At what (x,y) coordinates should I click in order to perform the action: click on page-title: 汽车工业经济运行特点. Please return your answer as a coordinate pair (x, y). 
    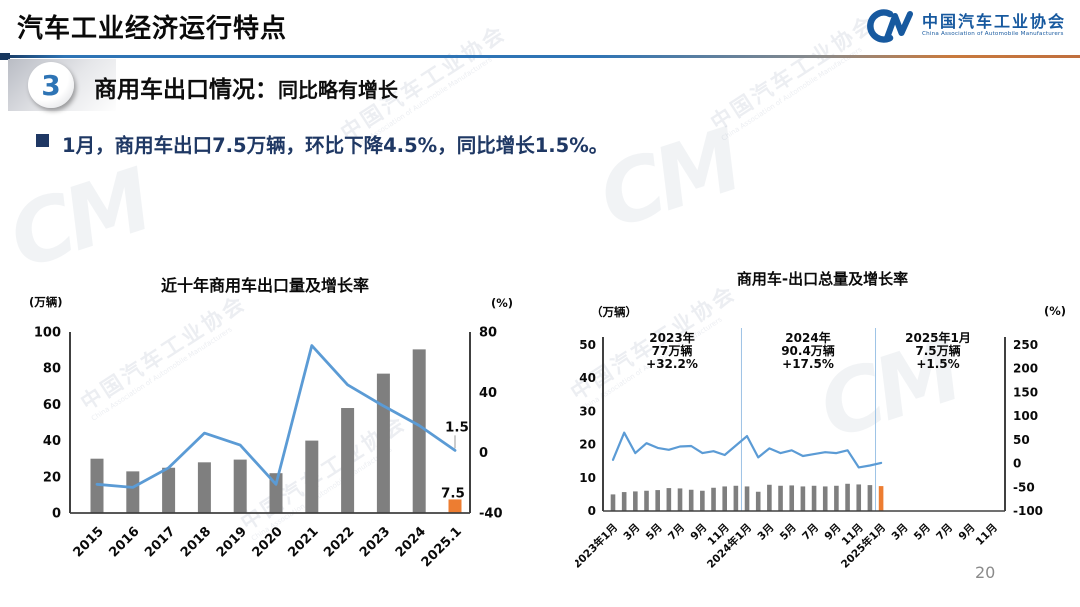
    Looking at the image, I should click on (152, 29).